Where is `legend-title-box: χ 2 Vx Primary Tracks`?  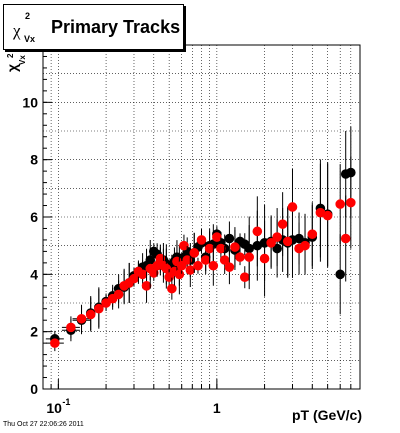
legend-title-box: χ 2 Vx Primary Tracks is located at coordinates (93, 27).